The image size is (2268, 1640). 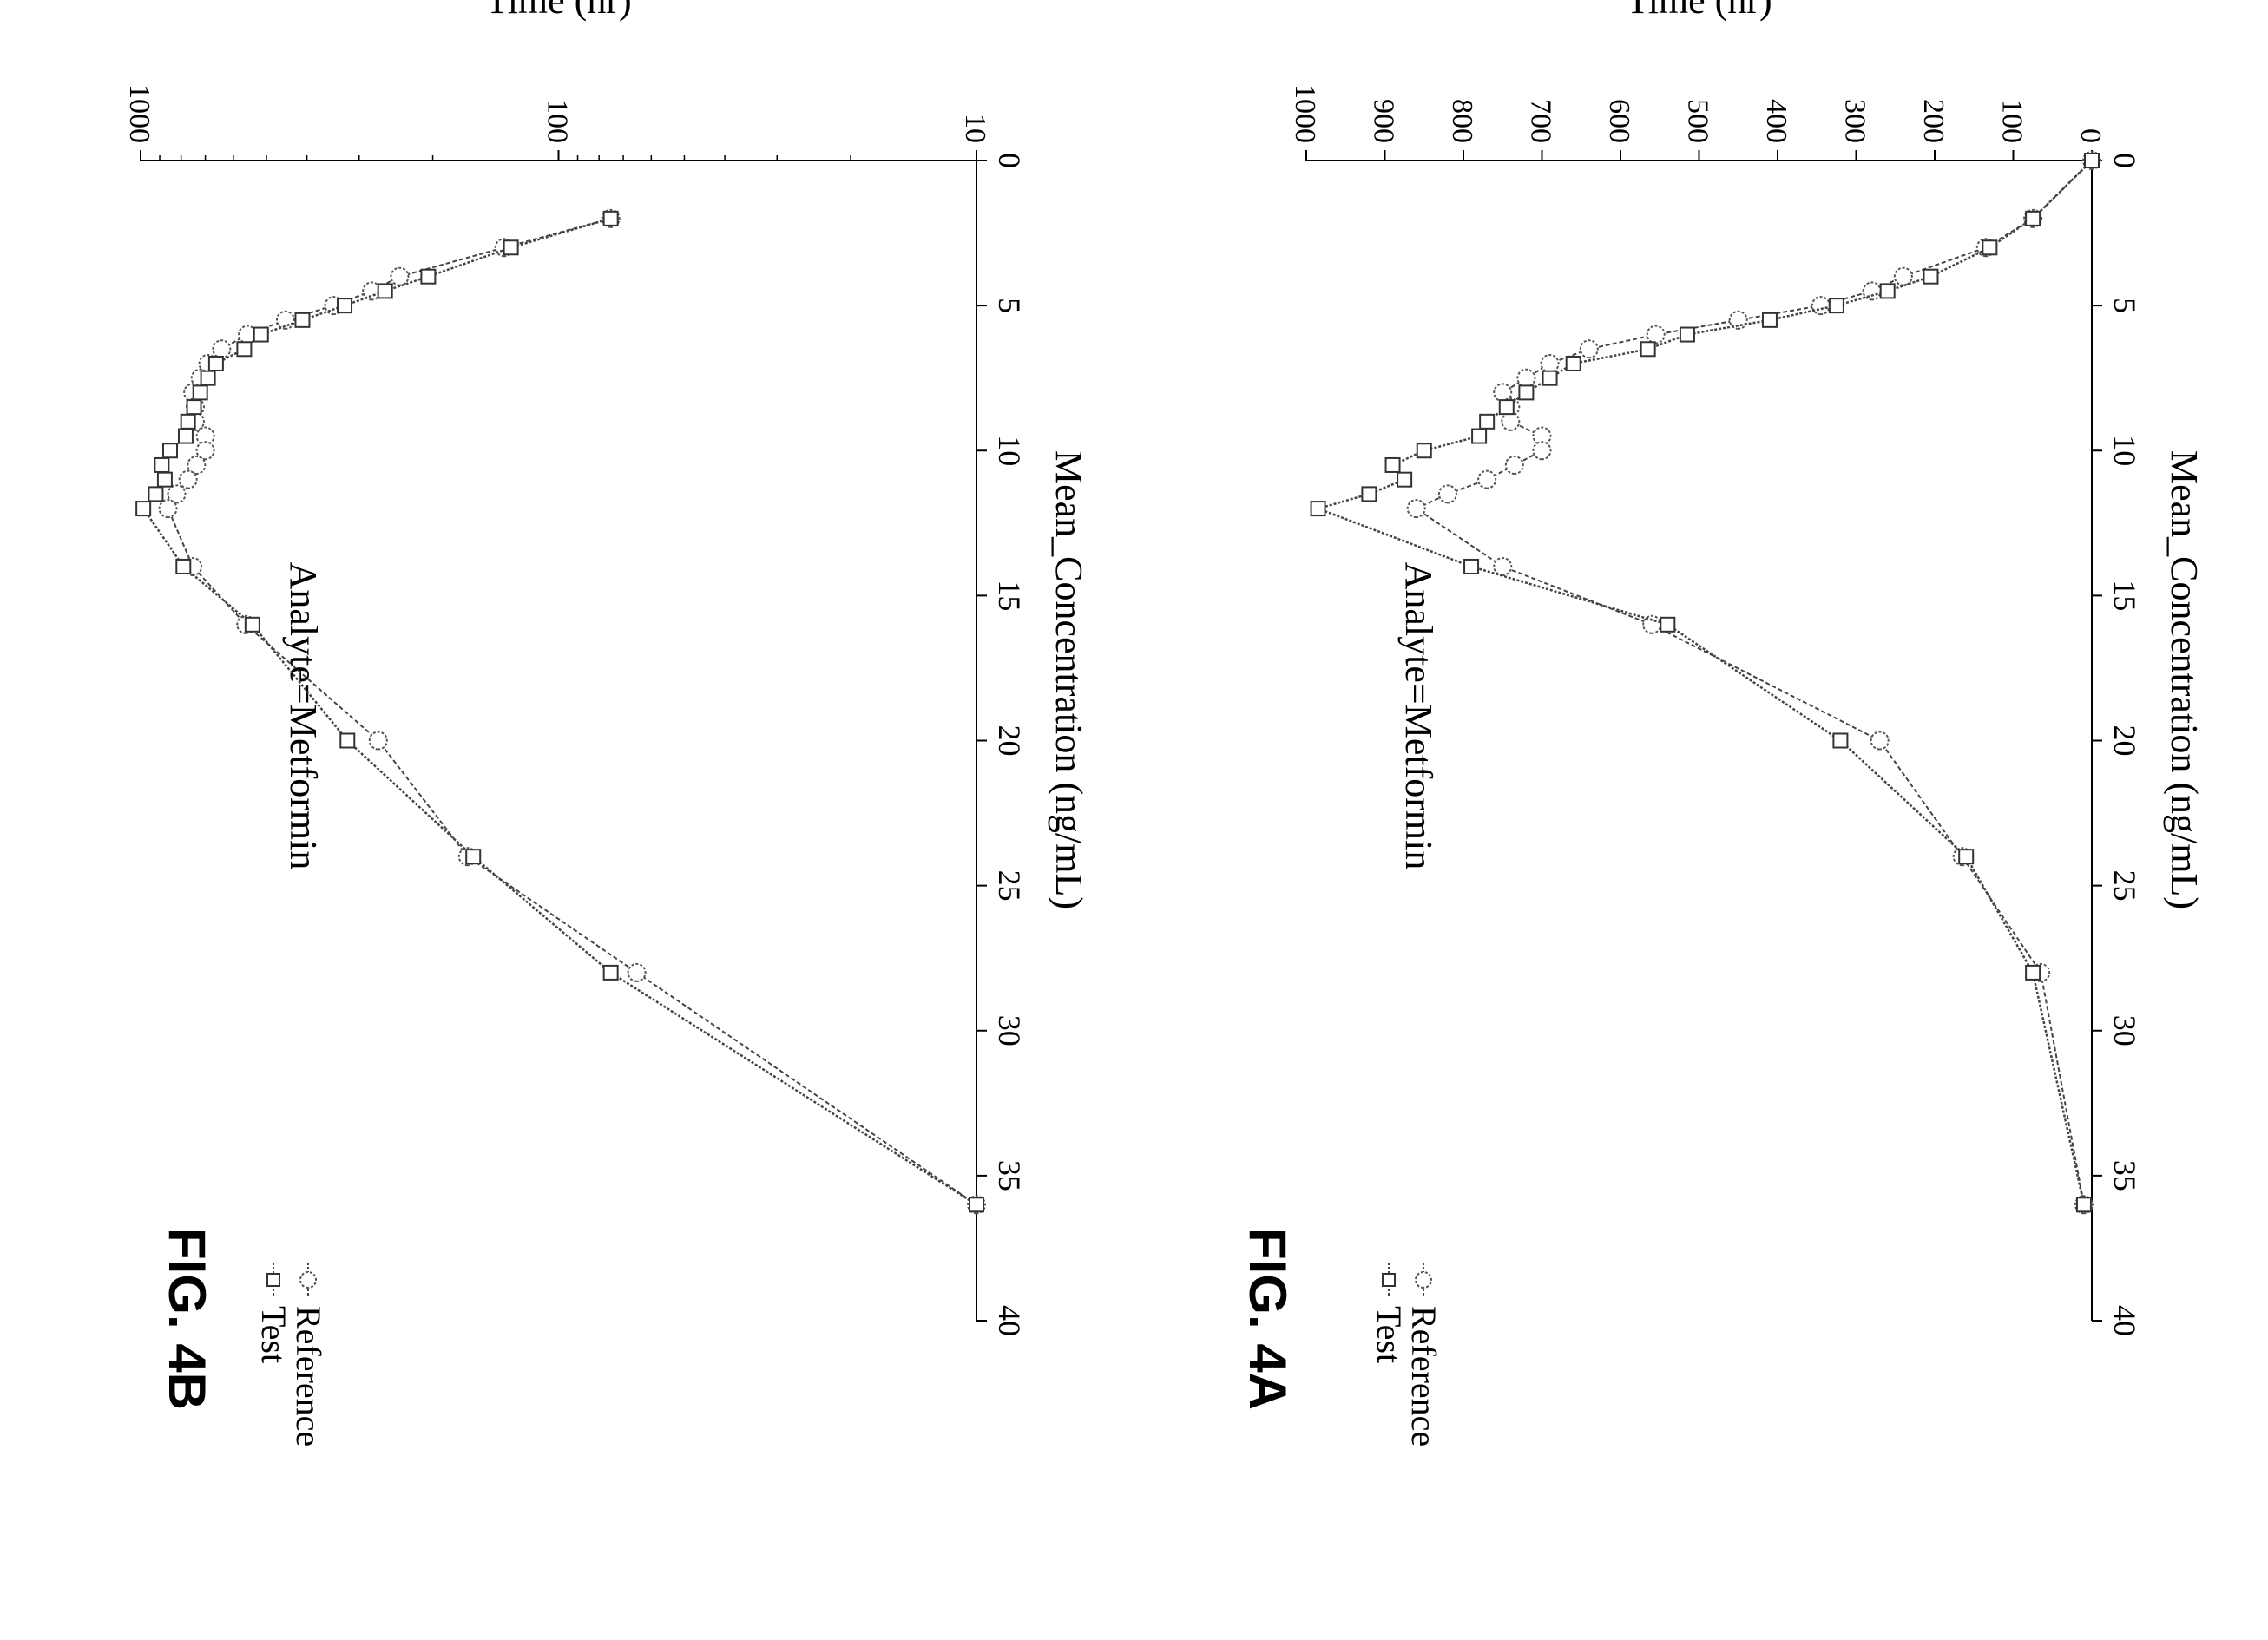 What do you see at coordinates (1384, 121) in the screenshot?
I see `chart-a-y-tick-label: 900` at bounding box center [1384, 121].